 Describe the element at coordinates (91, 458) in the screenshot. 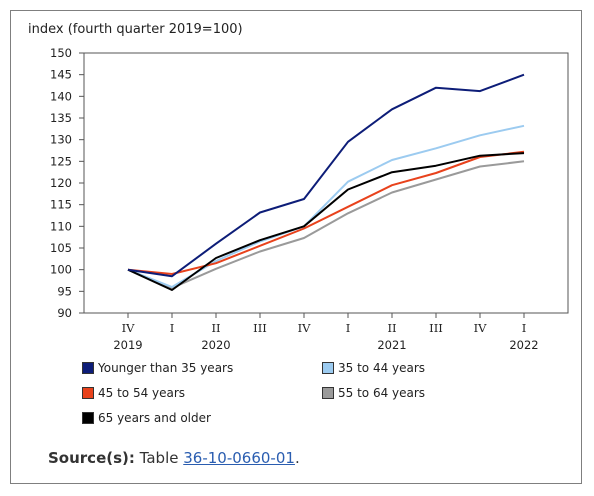

I see `source-label: Source(s):` at that location.